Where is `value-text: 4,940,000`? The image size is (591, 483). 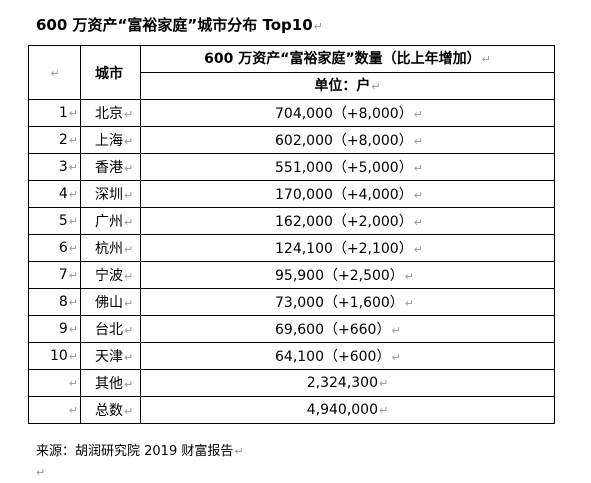
value-text: 4,940,000 is located at coordinates (342, 410).